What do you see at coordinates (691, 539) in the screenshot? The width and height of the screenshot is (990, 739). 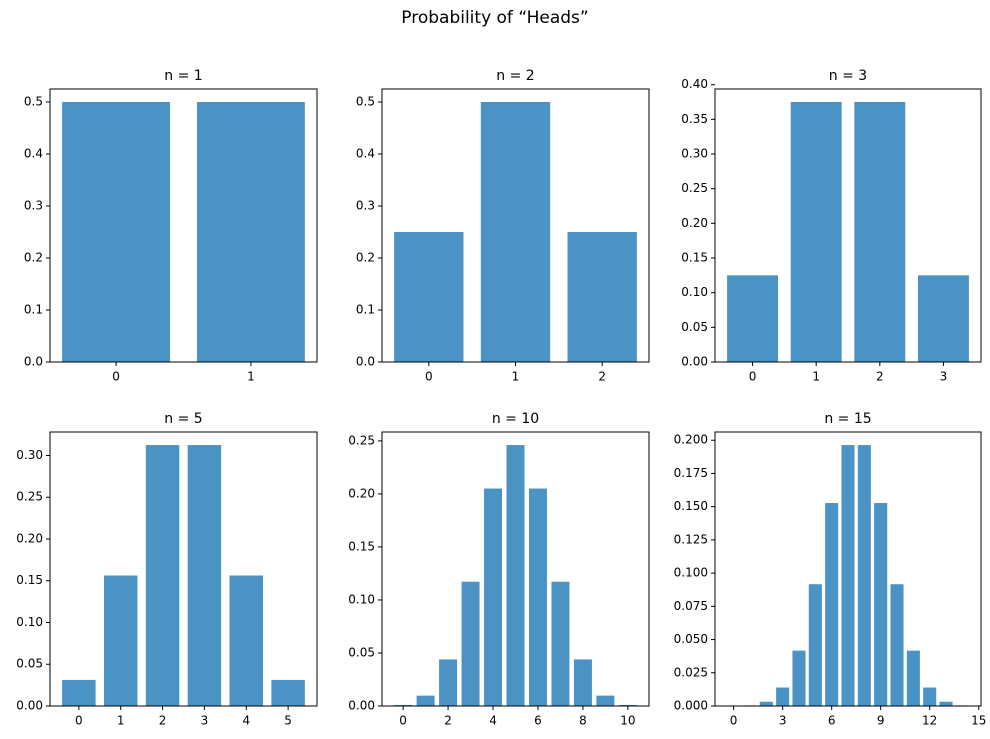 I see `y-tick-label: 0.125` at bounding box center [691, 539].